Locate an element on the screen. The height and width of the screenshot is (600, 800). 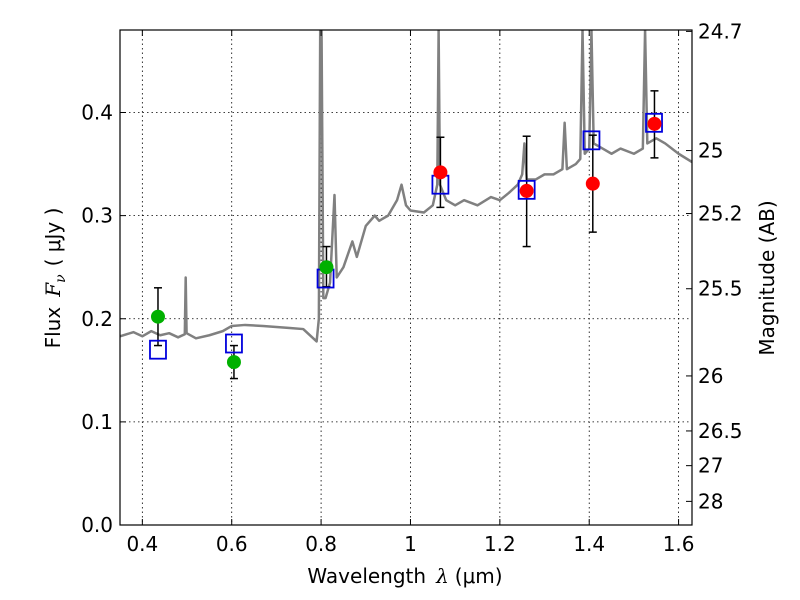
y-axis-title: Flux Fν ( μJy ) is located at coordinates (55, 278).